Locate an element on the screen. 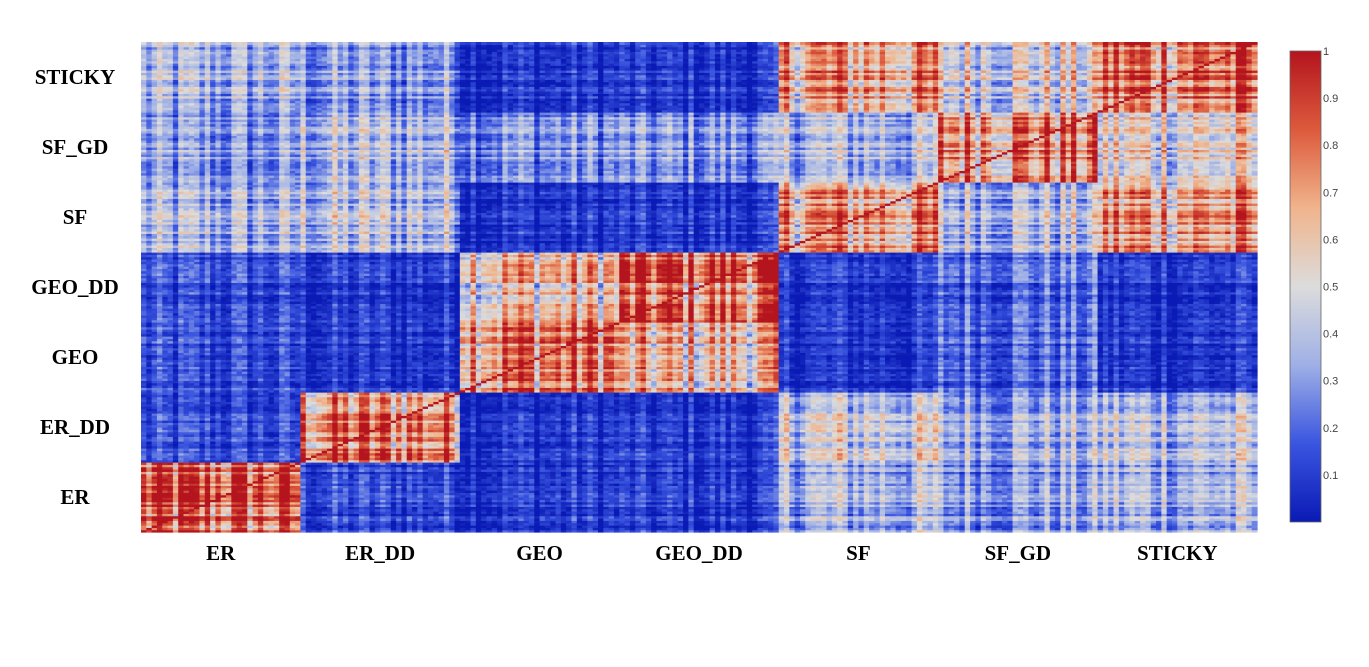 The image size is (1369, 667). heatmap-block-er_dd-geo is located at coordinates (540, 427).